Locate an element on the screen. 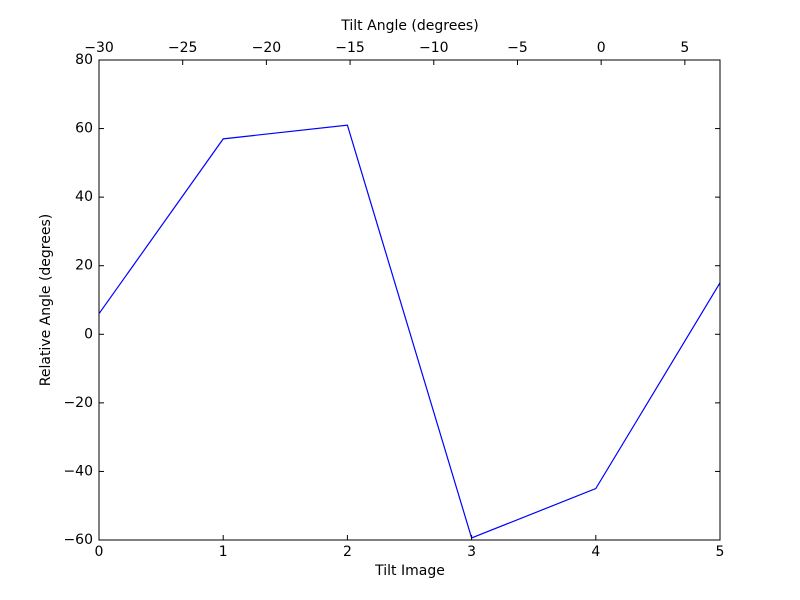 The width and height of the screenshot is (800, 600). x2-tick-label: −15 is located at coordinates (350, 48).